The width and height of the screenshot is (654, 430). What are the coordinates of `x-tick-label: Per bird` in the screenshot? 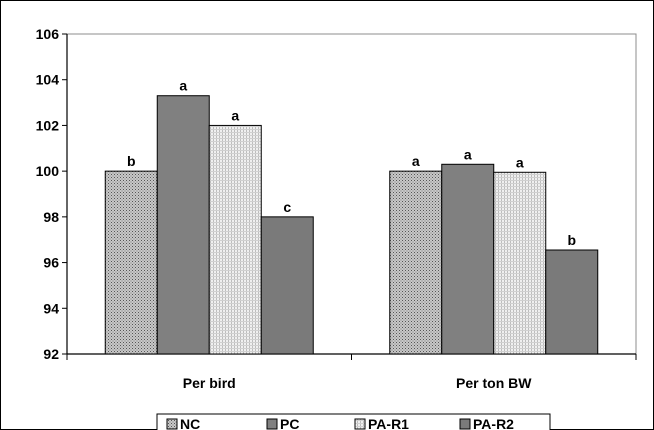 It's located at (209, 383).